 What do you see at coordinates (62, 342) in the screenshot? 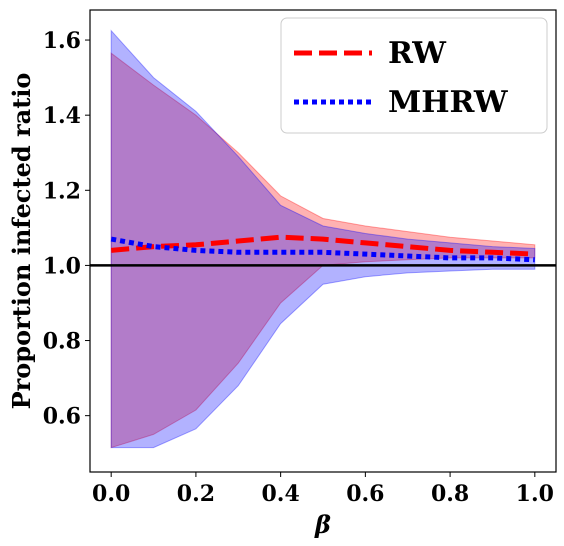
I see `y-tick-label: 0.8` at bounding box center [62, 342].